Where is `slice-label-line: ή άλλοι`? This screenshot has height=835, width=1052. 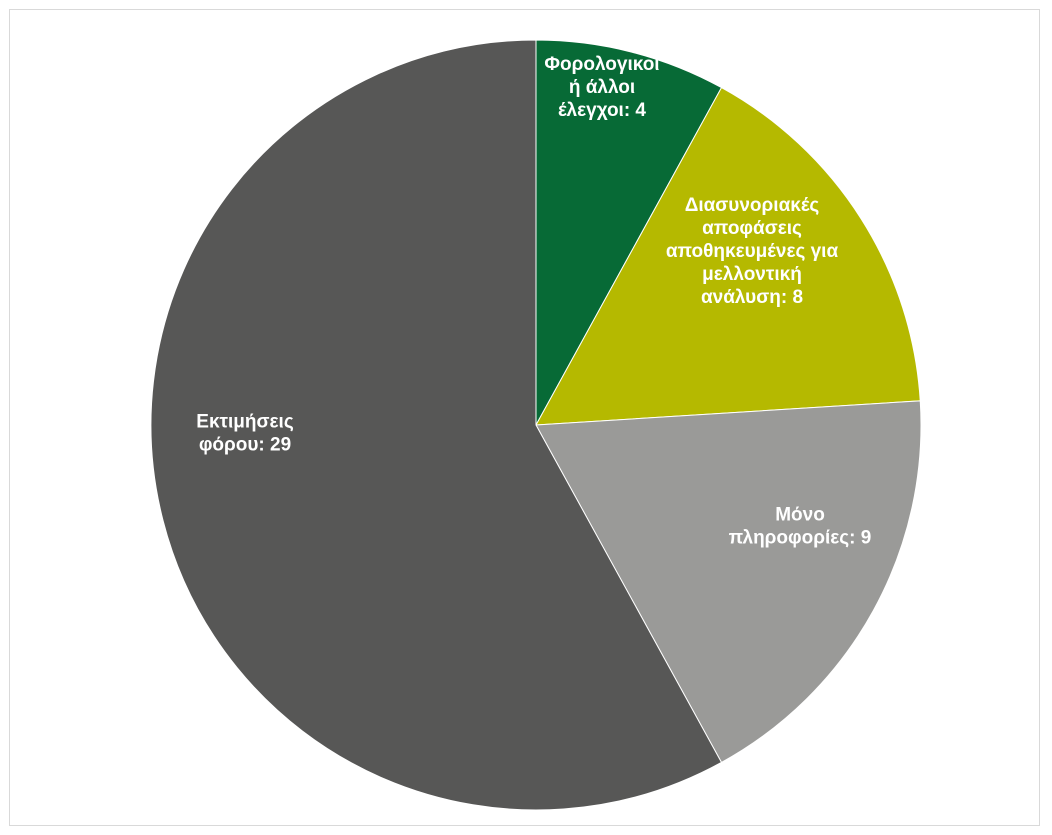
slice-label-line: ή άλλοι is located at coordinates (602, 87).